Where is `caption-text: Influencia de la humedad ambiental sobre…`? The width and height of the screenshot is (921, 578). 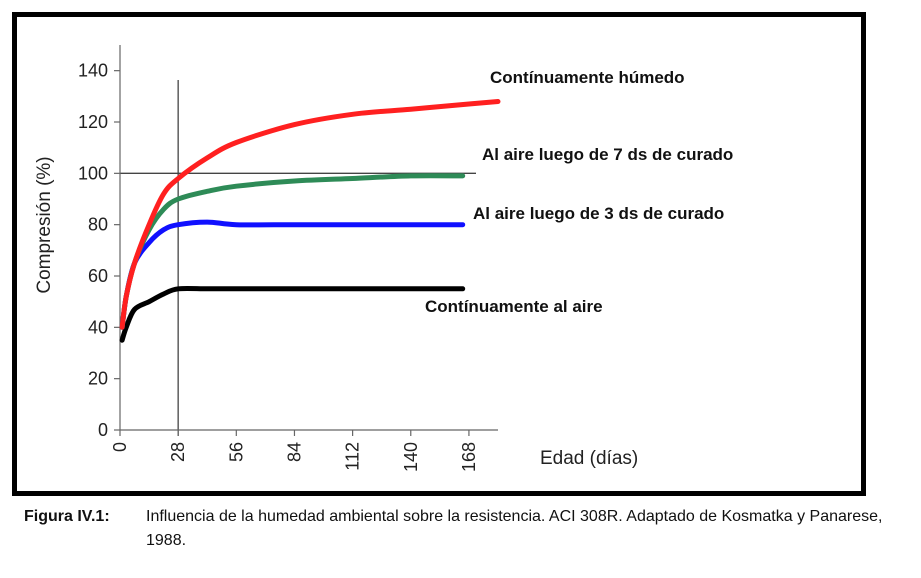
caption-text: Influencia de la humedad ambiental sobre… is located at coordinates (514, 528).